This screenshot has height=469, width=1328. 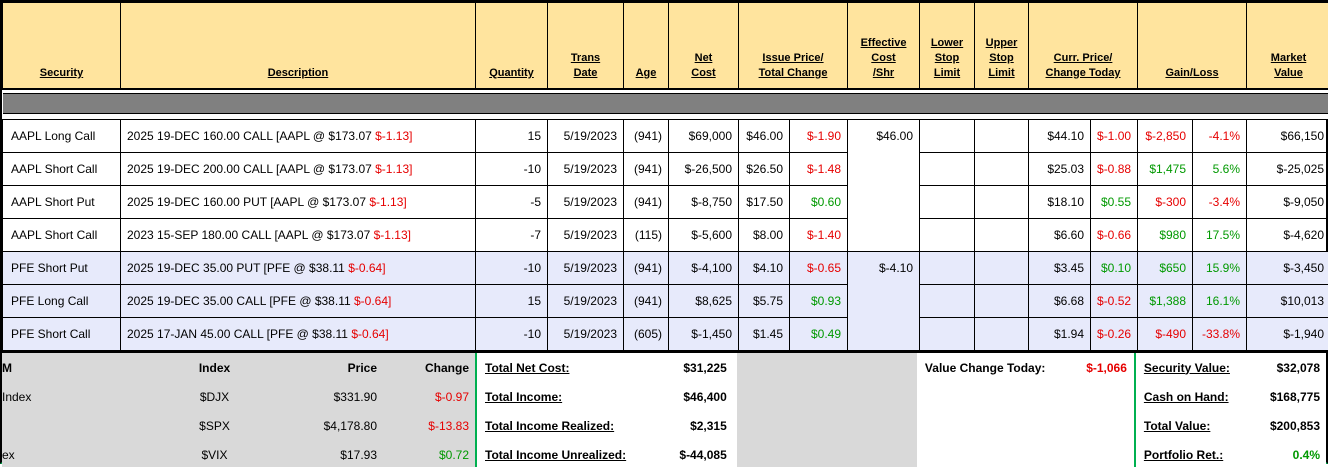 What do you see at coordinates (512, 46) in the screenshot?
I see `col-header-quantity: Quantity` at bounding box center [512, 46].